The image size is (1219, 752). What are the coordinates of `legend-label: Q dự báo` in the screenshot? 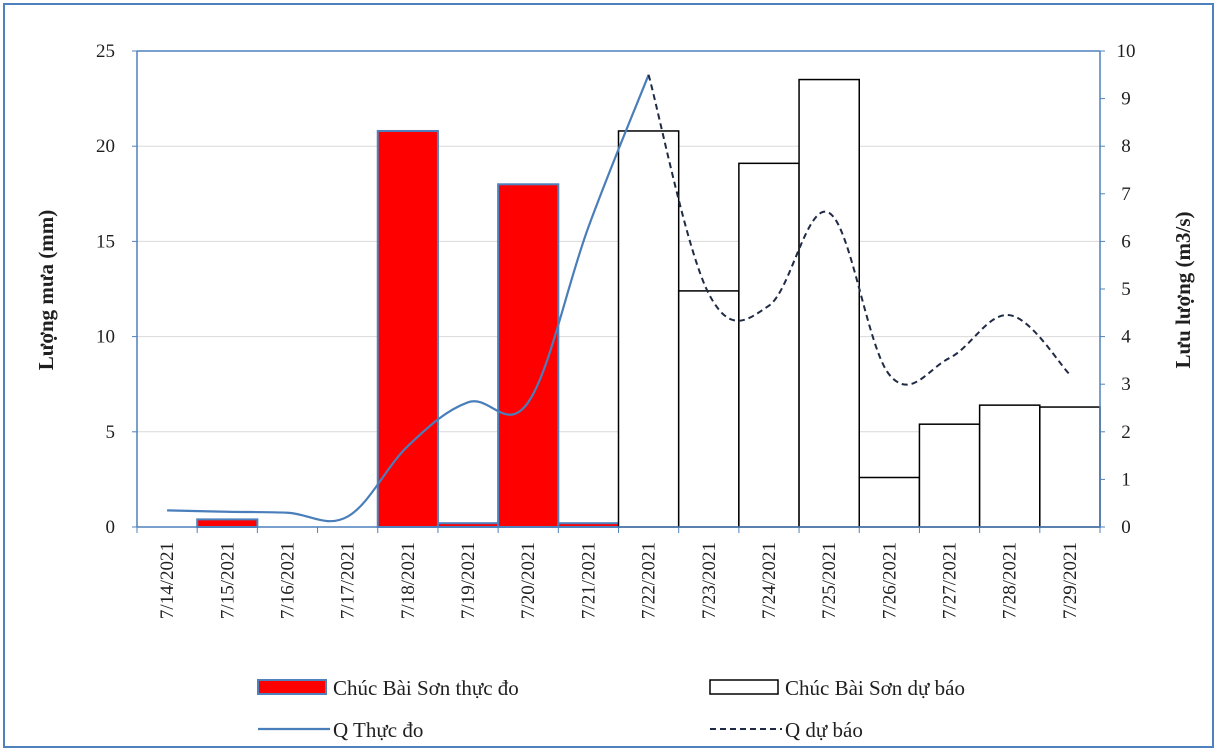 It's located at (824, 730).